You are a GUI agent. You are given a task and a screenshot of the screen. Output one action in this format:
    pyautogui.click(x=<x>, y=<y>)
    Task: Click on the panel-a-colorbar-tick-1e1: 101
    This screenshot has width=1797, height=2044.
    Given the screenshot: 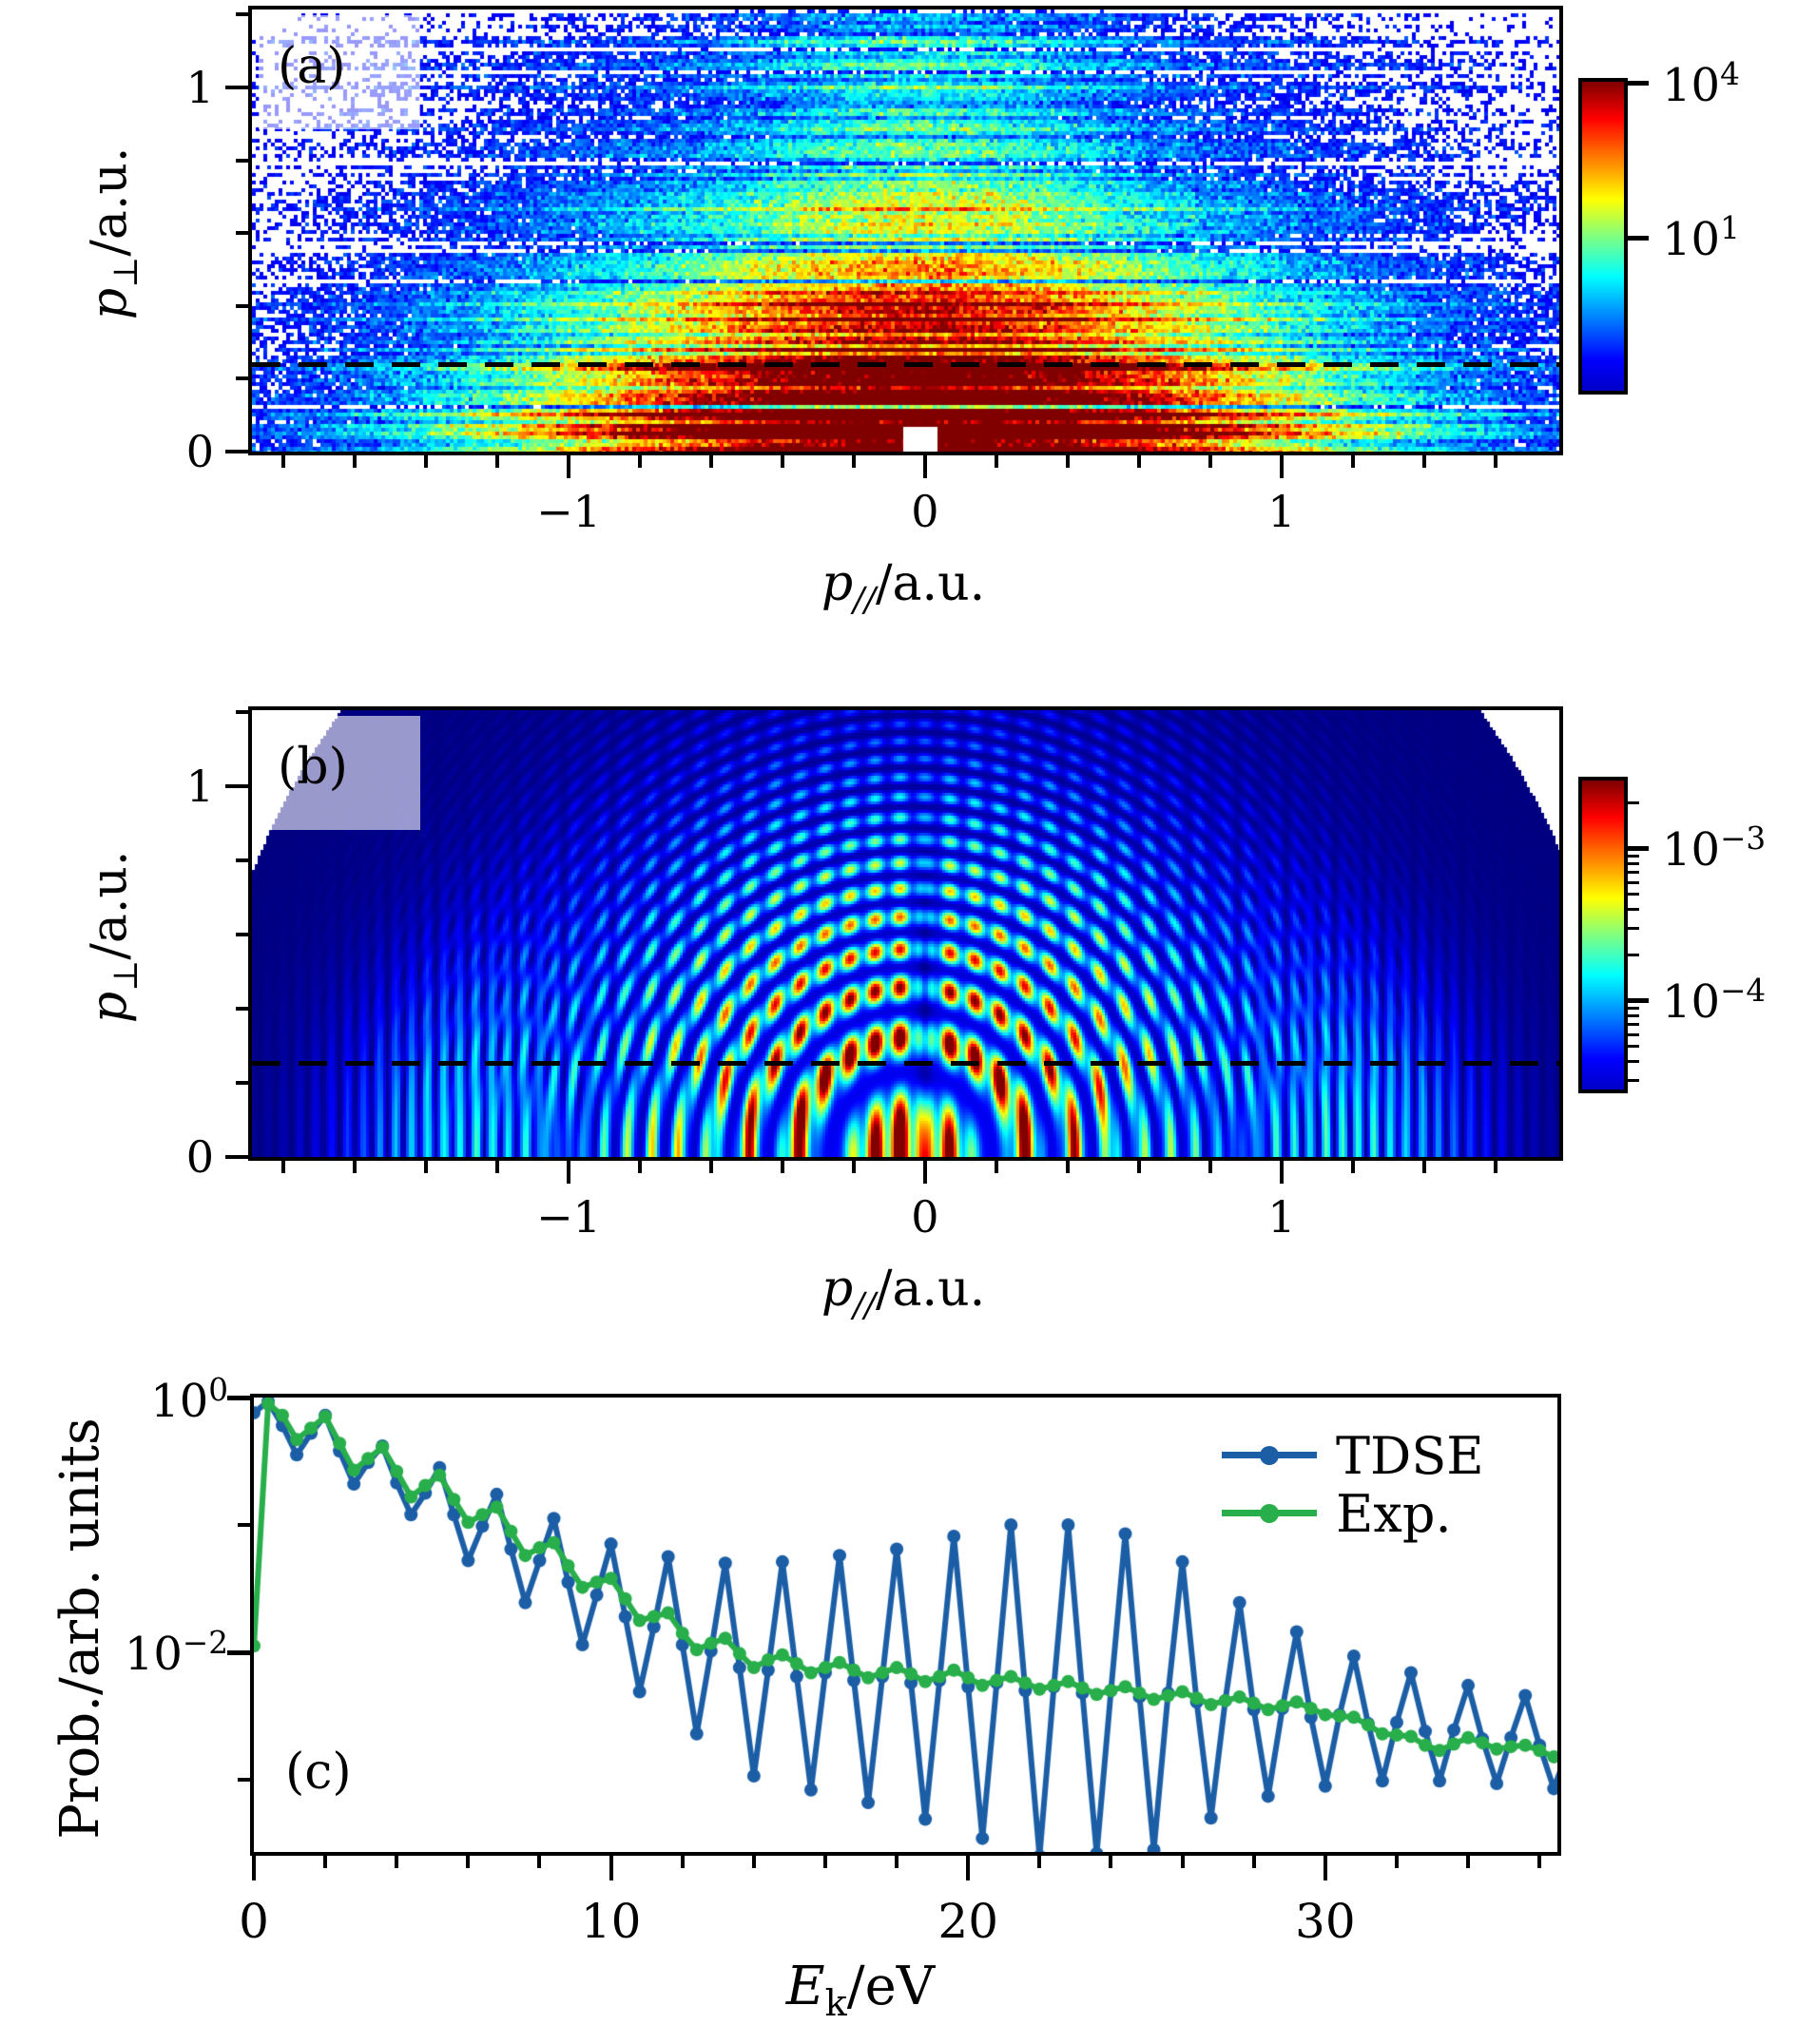 What is the action you would take?
    pyautogui.click(x=1701, y=238)
    